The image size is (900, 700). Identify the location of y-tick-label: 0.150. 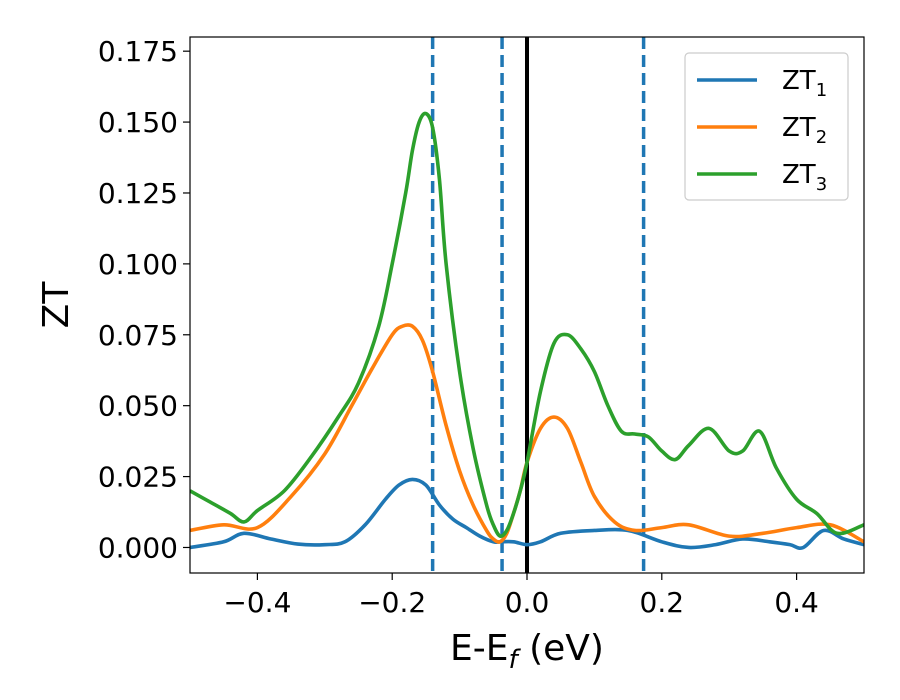
(138, 122).